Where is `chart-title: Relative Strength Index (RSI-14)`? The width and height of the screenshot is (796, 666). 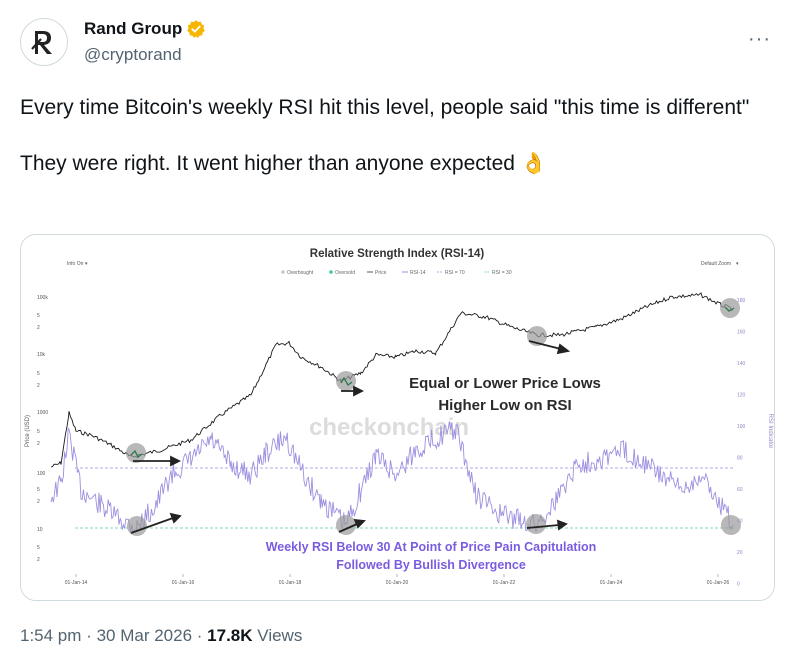 chart-title: Relative Strength Index (RSI-14) is located at coordinates (397, 254).